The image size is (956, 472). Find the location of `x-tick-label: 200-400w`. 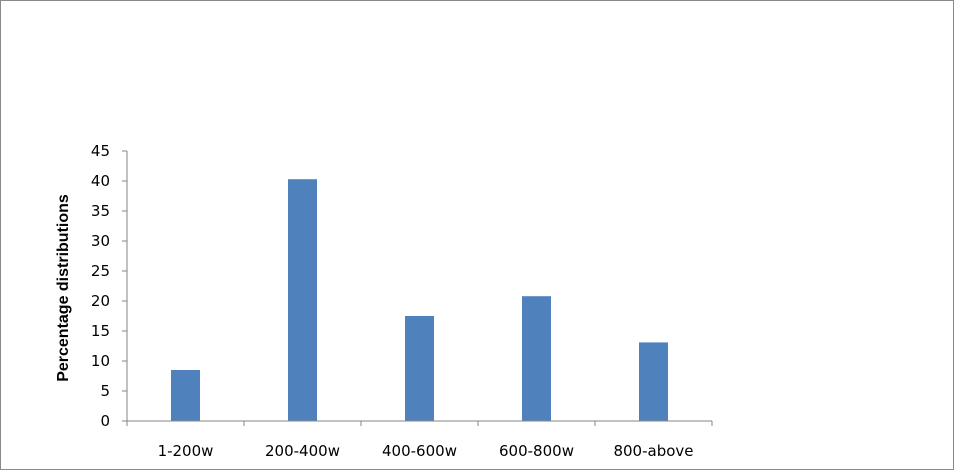

x-tick-label: 200-400w is located at coordinates (302, 451).